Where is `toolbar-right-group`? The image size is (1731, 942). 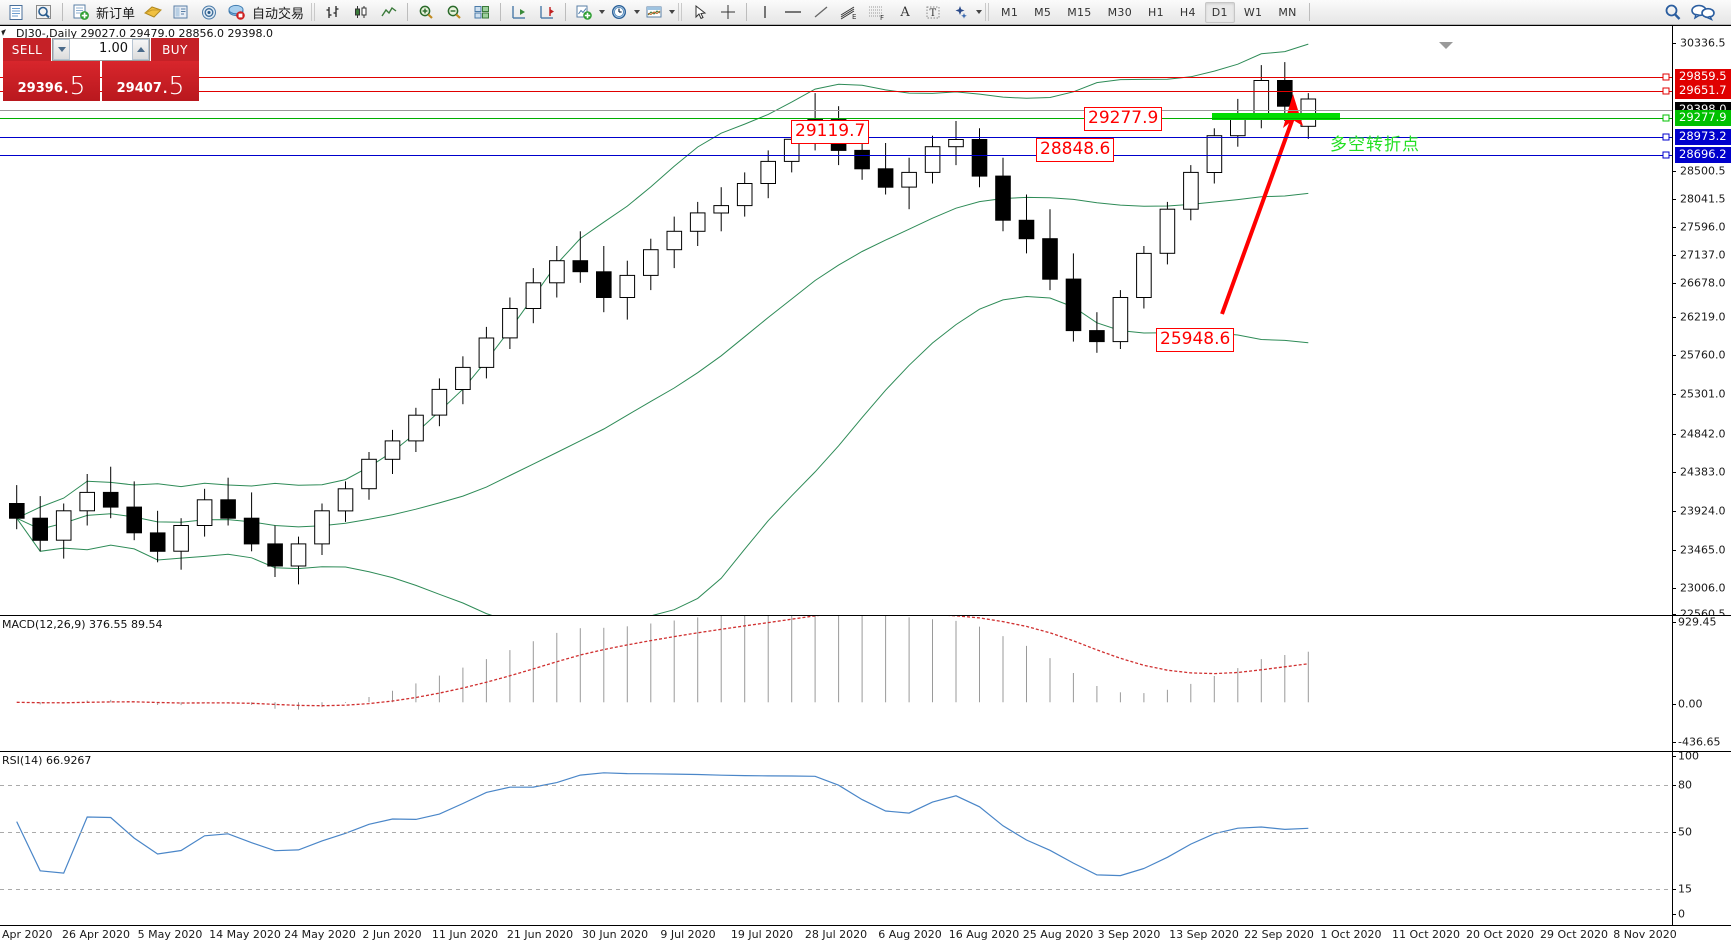
toolbar-right-group is located at coordinates (1694, 12).